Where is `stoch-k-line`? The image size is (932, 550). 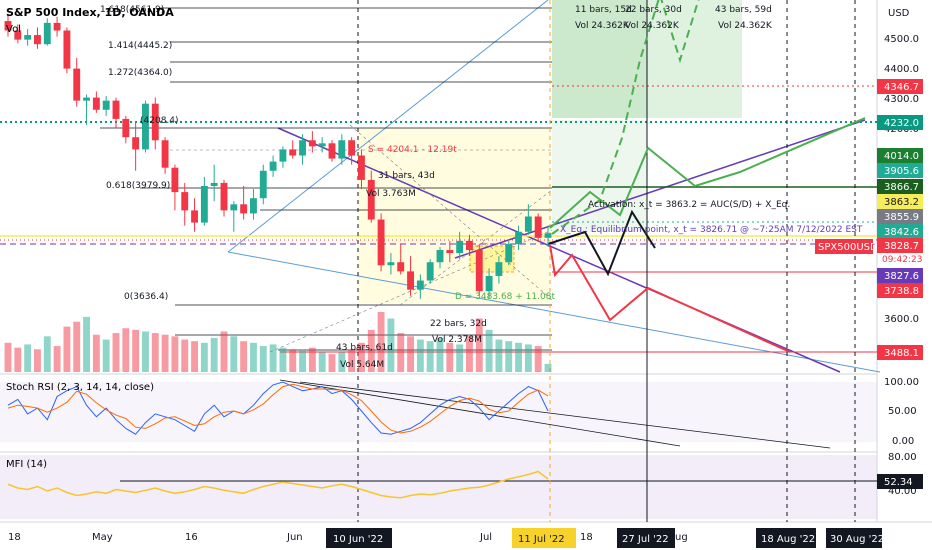 stoch-k-line is located at coordinates (278, 408).